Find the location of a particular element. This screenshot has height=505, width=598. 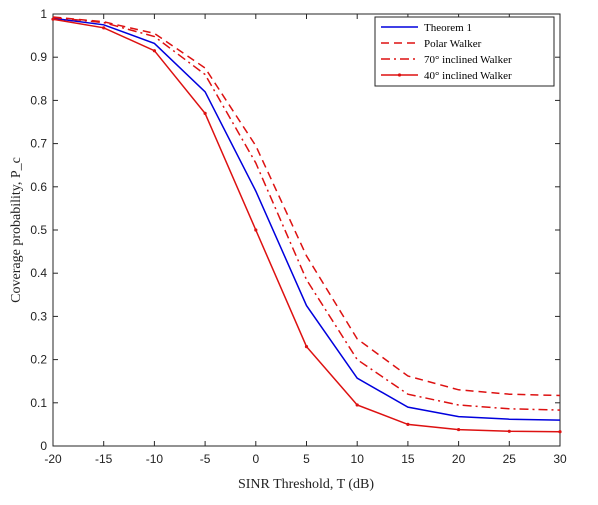

legend-label-3: 40° inclined Walker is located at coordinates (468, 76).